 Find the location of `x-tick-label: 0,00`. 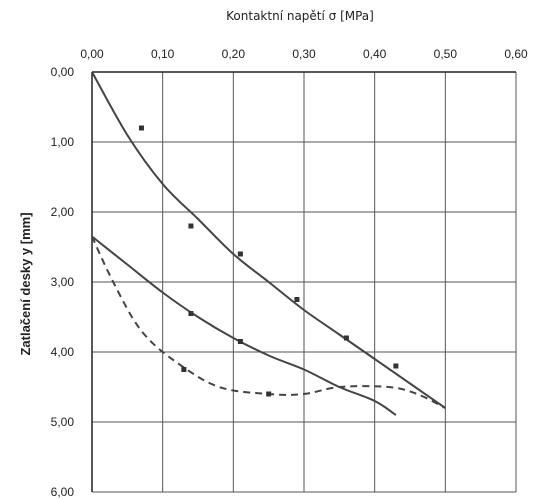

x-tick-label: 0,00 is located at coordinates (92, 54).